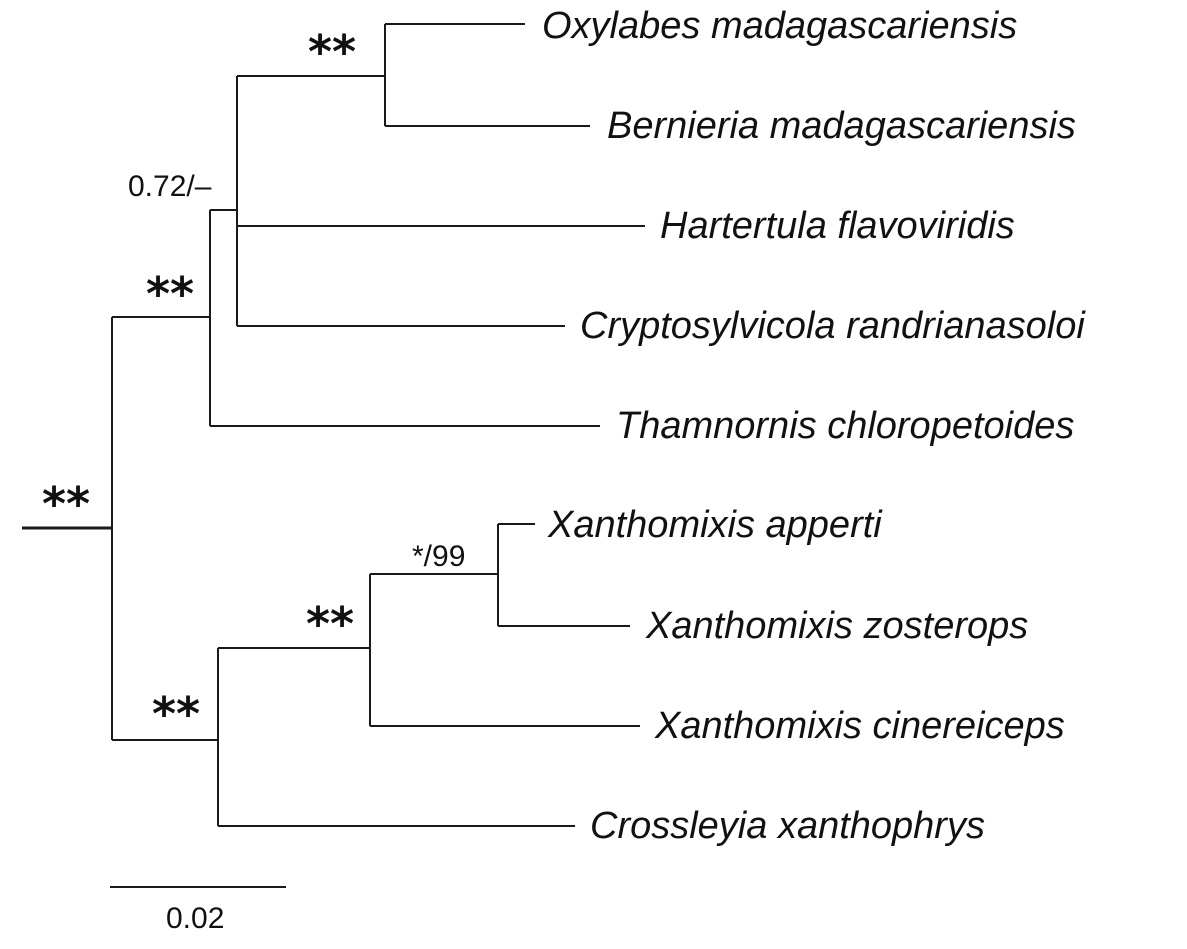  Describe the element at coordinates (841, 126) in the screenshot. I see `taxon-bernieria: Bernieria madagascariensis` at that location.